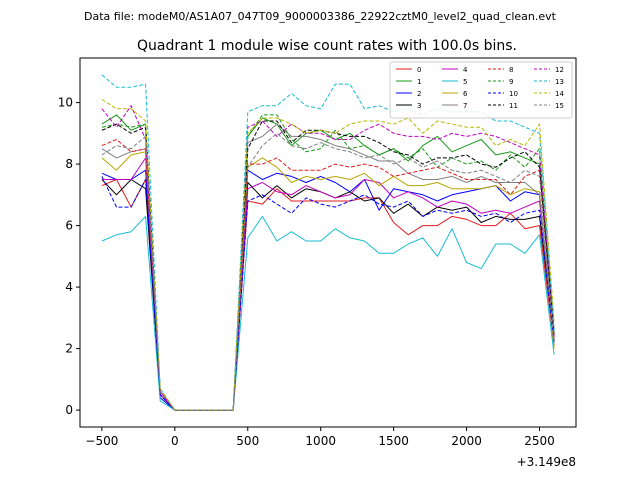  Describe the element at coordinates (481, 90) in the screenshot. I see `legend-box` at that location.